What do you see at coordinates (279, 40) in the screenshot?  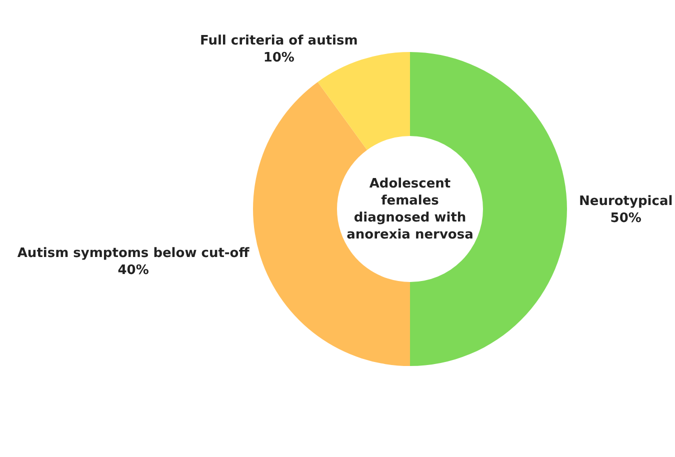 I see `slice-label: Full criteria of autism` at bounding box center [279, 40].